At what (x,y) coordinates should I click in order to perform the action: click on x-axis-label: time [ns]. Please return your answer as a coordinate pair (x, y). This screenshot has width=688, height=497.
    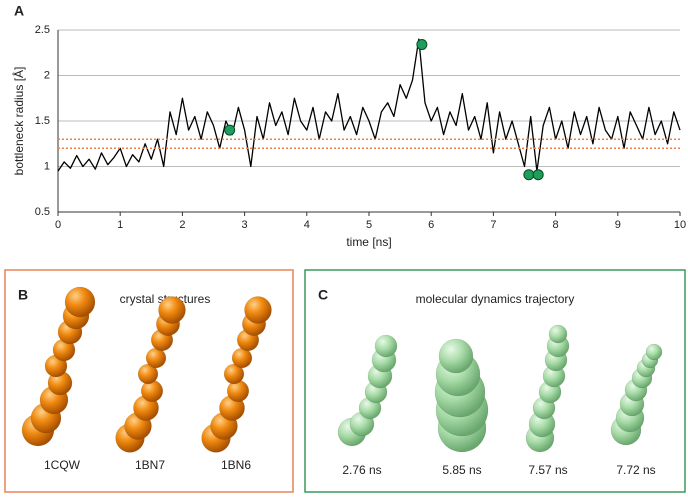
    Looking at the image, I should click on (368, 242).